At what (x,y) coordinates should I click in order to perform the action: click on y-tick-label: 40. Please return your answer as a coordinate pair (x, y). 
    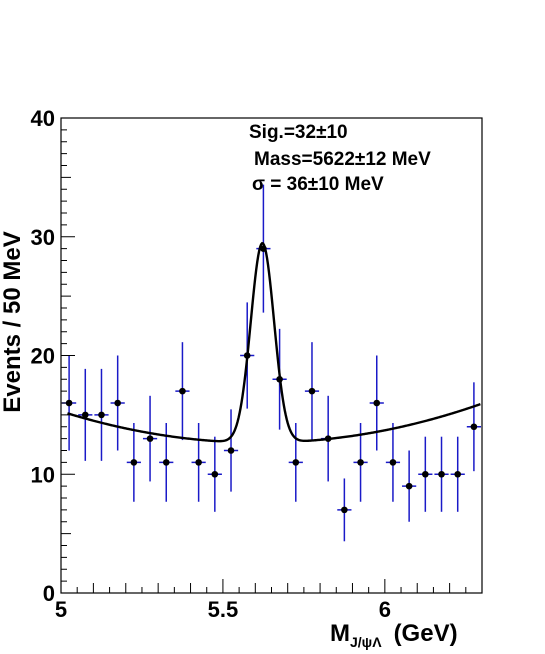
    Looking at the image, I should click on (43, 118).